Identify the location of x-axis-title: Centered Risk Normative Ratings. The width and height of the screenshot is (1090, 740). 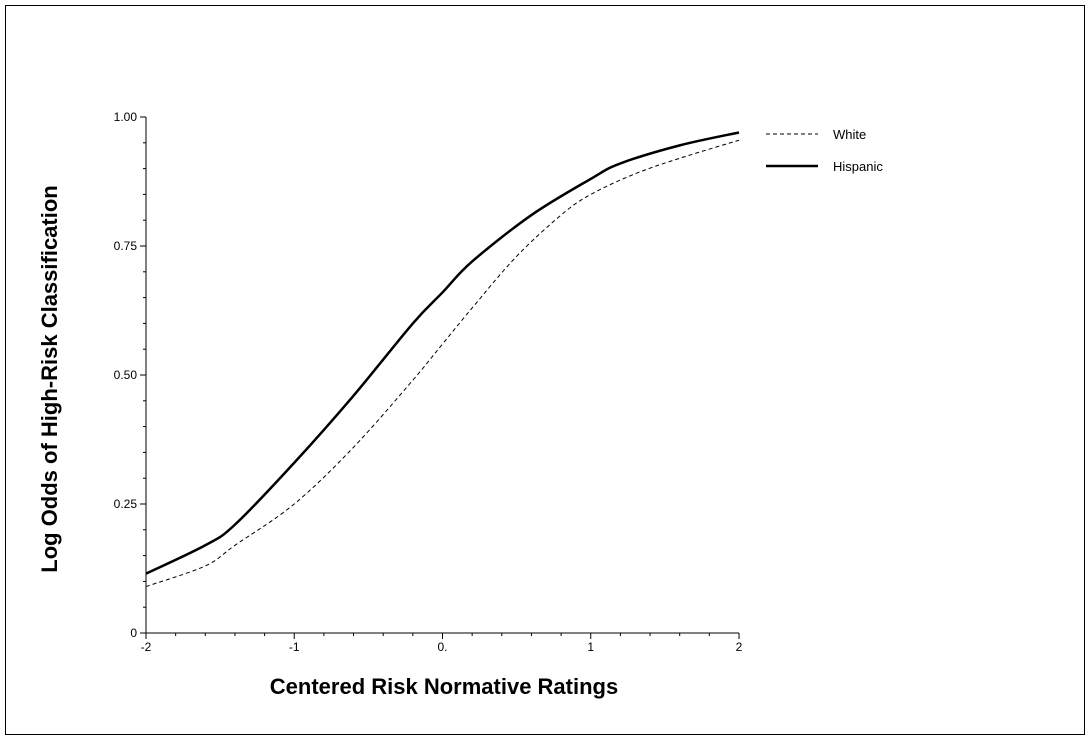
(444, 686).